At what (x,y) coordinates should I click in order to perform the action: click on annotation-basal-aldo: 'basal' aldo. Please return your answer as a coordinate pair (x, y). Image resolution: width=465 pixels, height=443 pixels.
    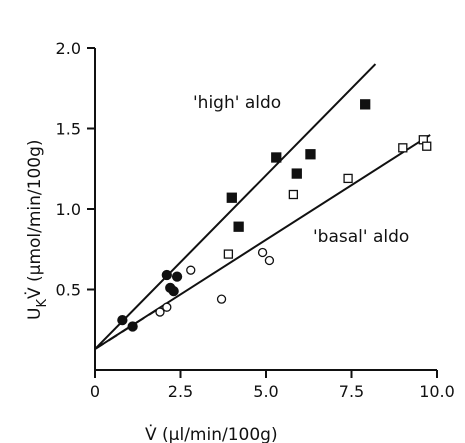
    Looking at the image, I should click on (361, 237).